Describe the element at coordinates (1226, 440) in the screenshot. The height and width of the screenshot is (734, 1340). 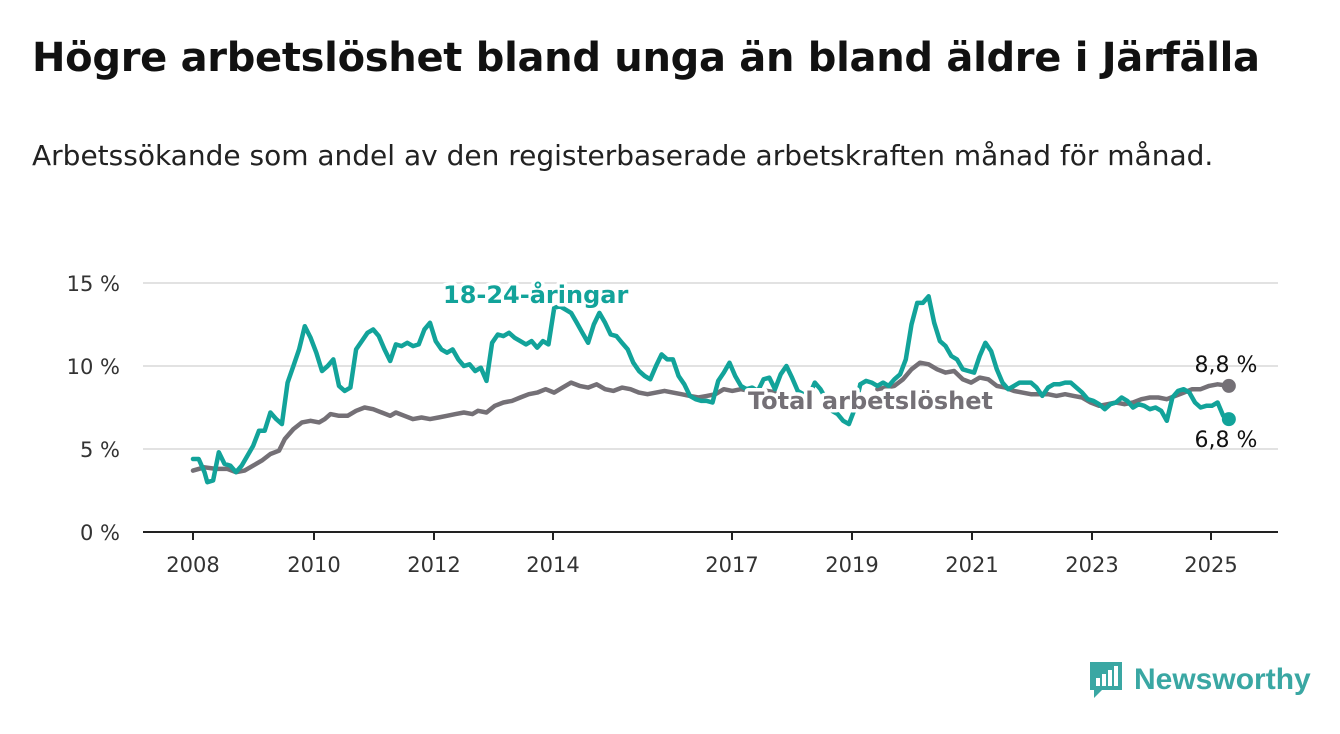
I see `youth-end-label: 6,8 %` at that location.